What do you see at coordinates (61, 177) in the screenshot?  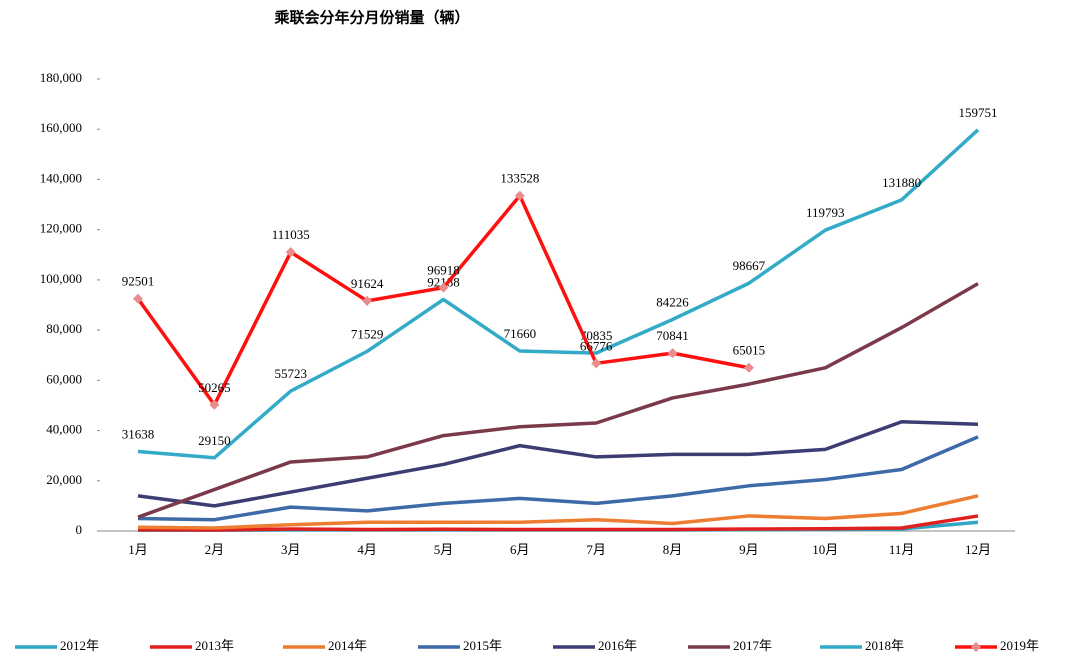 I see `y-tick-label: 140,000` at bounding box center [61, 177].